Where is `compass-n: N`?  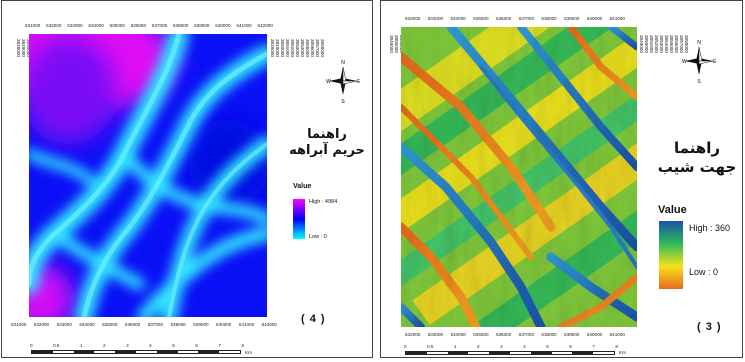 compass-n: N is located at coordinates (343, 63).